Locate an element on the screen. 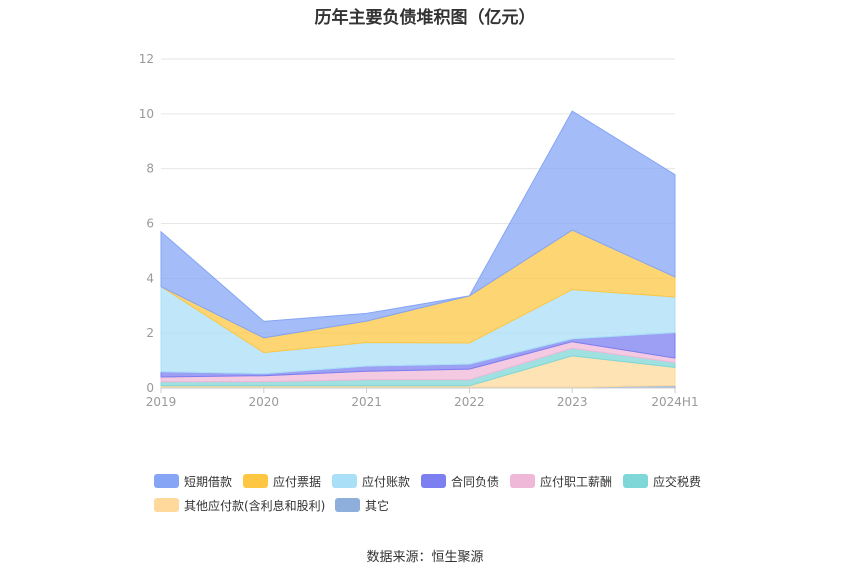 This screenshot has width=850, height=575. x-tick-label: 2021 is located at coordinates (366, 402).